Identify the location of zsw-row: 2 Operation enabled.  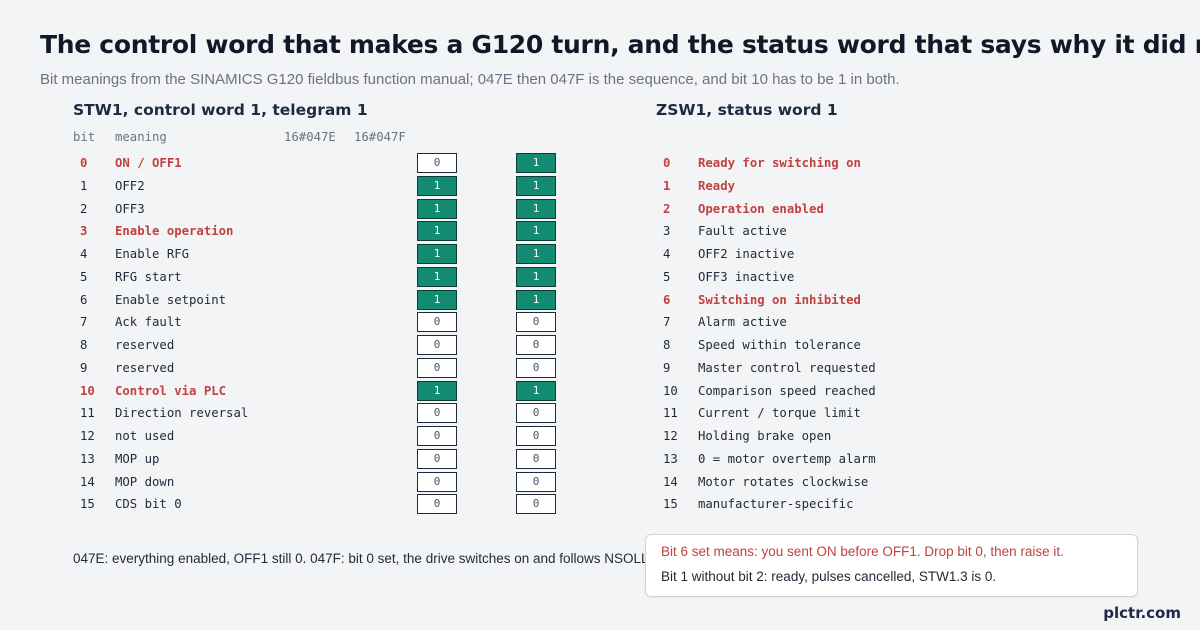
(600, 210).